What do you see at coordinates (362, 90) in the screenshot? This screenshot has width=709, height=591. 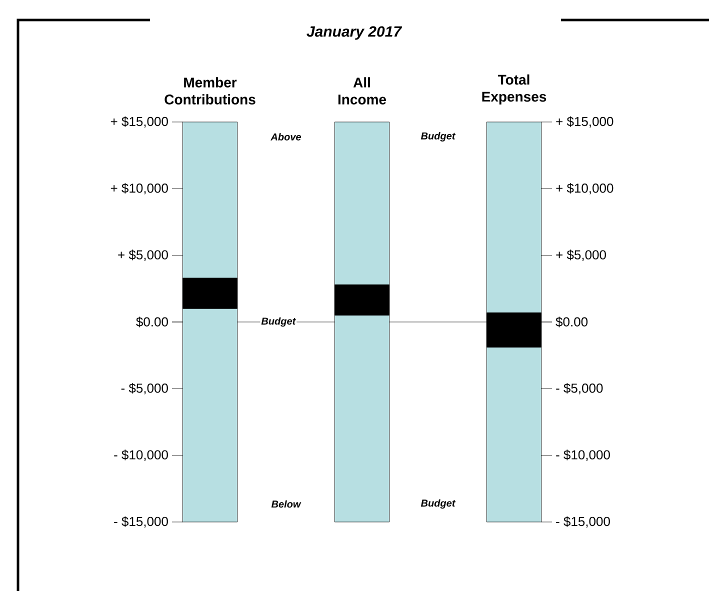 I see `x-tick-label: All Income` at bounding box center [362, 90].